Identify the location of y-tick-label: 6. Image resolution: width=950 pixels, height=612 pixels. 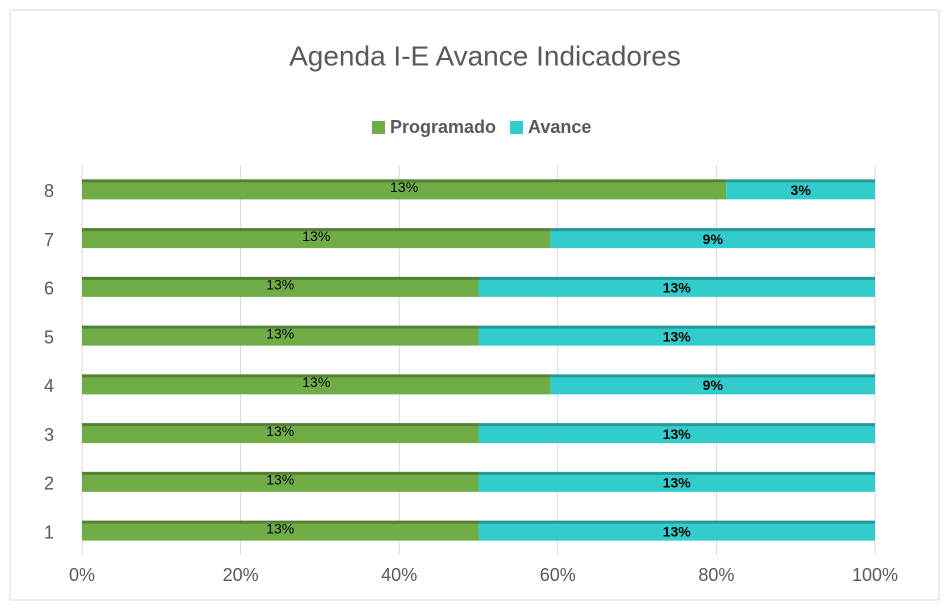
(49, 289).